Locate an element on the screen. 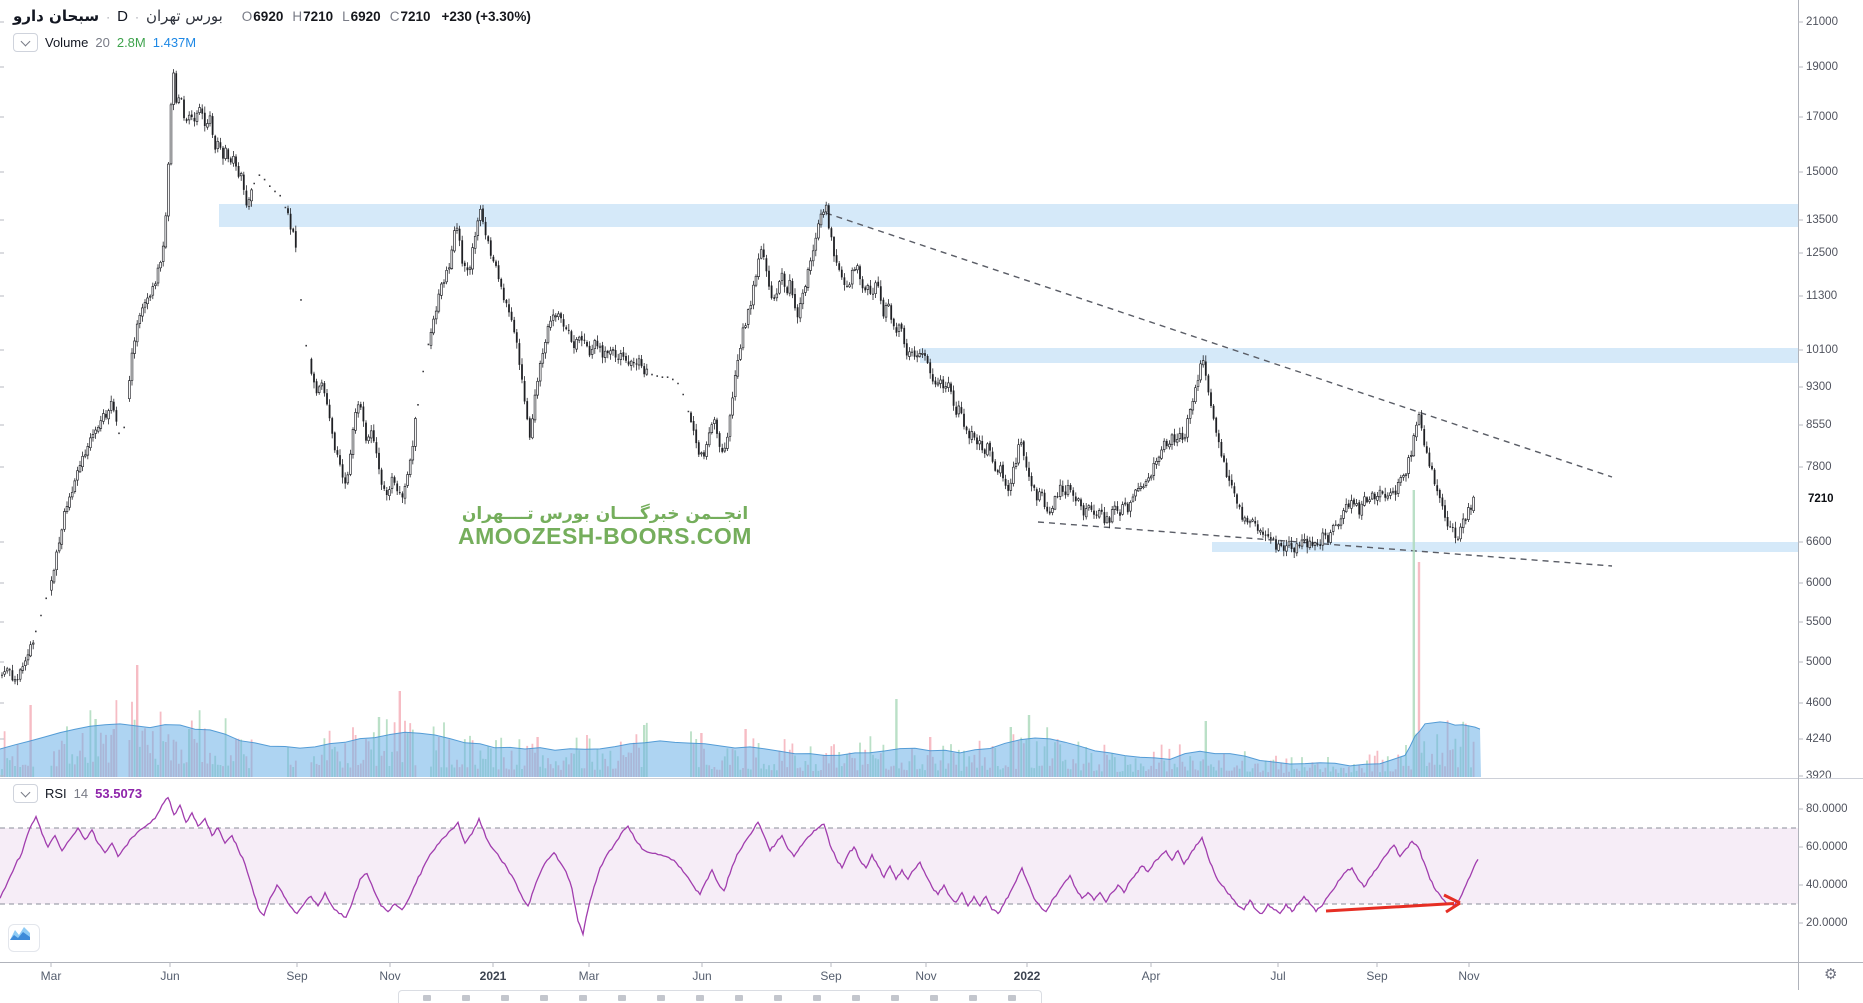  time-axis-label: 2021 is located at coordinates (493, 976).